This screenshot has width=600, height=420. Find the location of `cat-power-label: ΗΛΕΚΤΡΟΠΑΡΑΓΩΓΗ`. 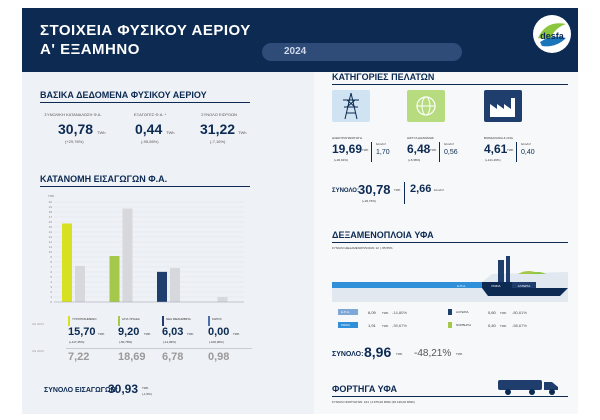

cat-power-label: ΗΛΕΚΤΡΟΠΑΡΑΓΩΓΗ is located at coordinates (347, 138).